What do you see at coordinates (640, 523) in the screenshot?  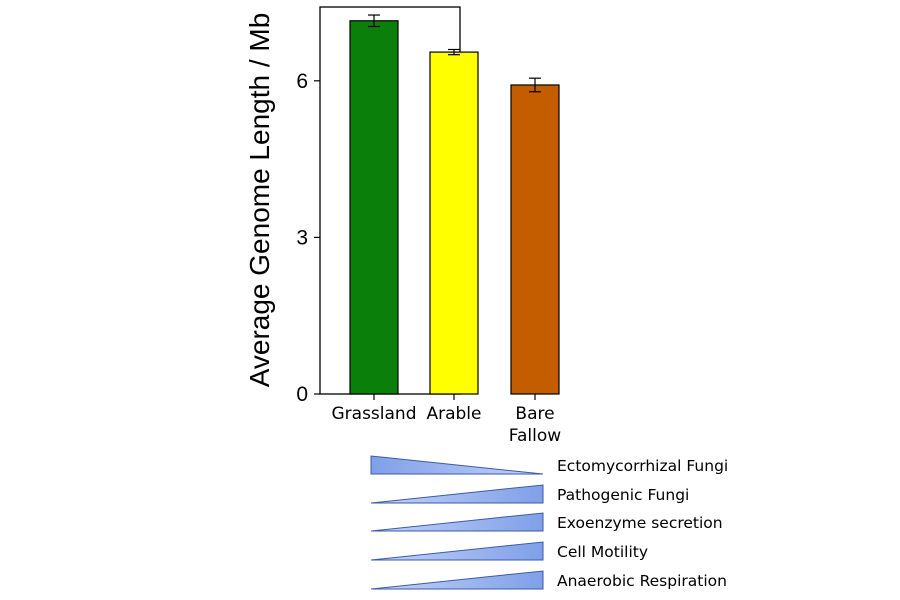 I see `trend-label-2: Exoenzyme secretion` at bounding box center [640, 523].